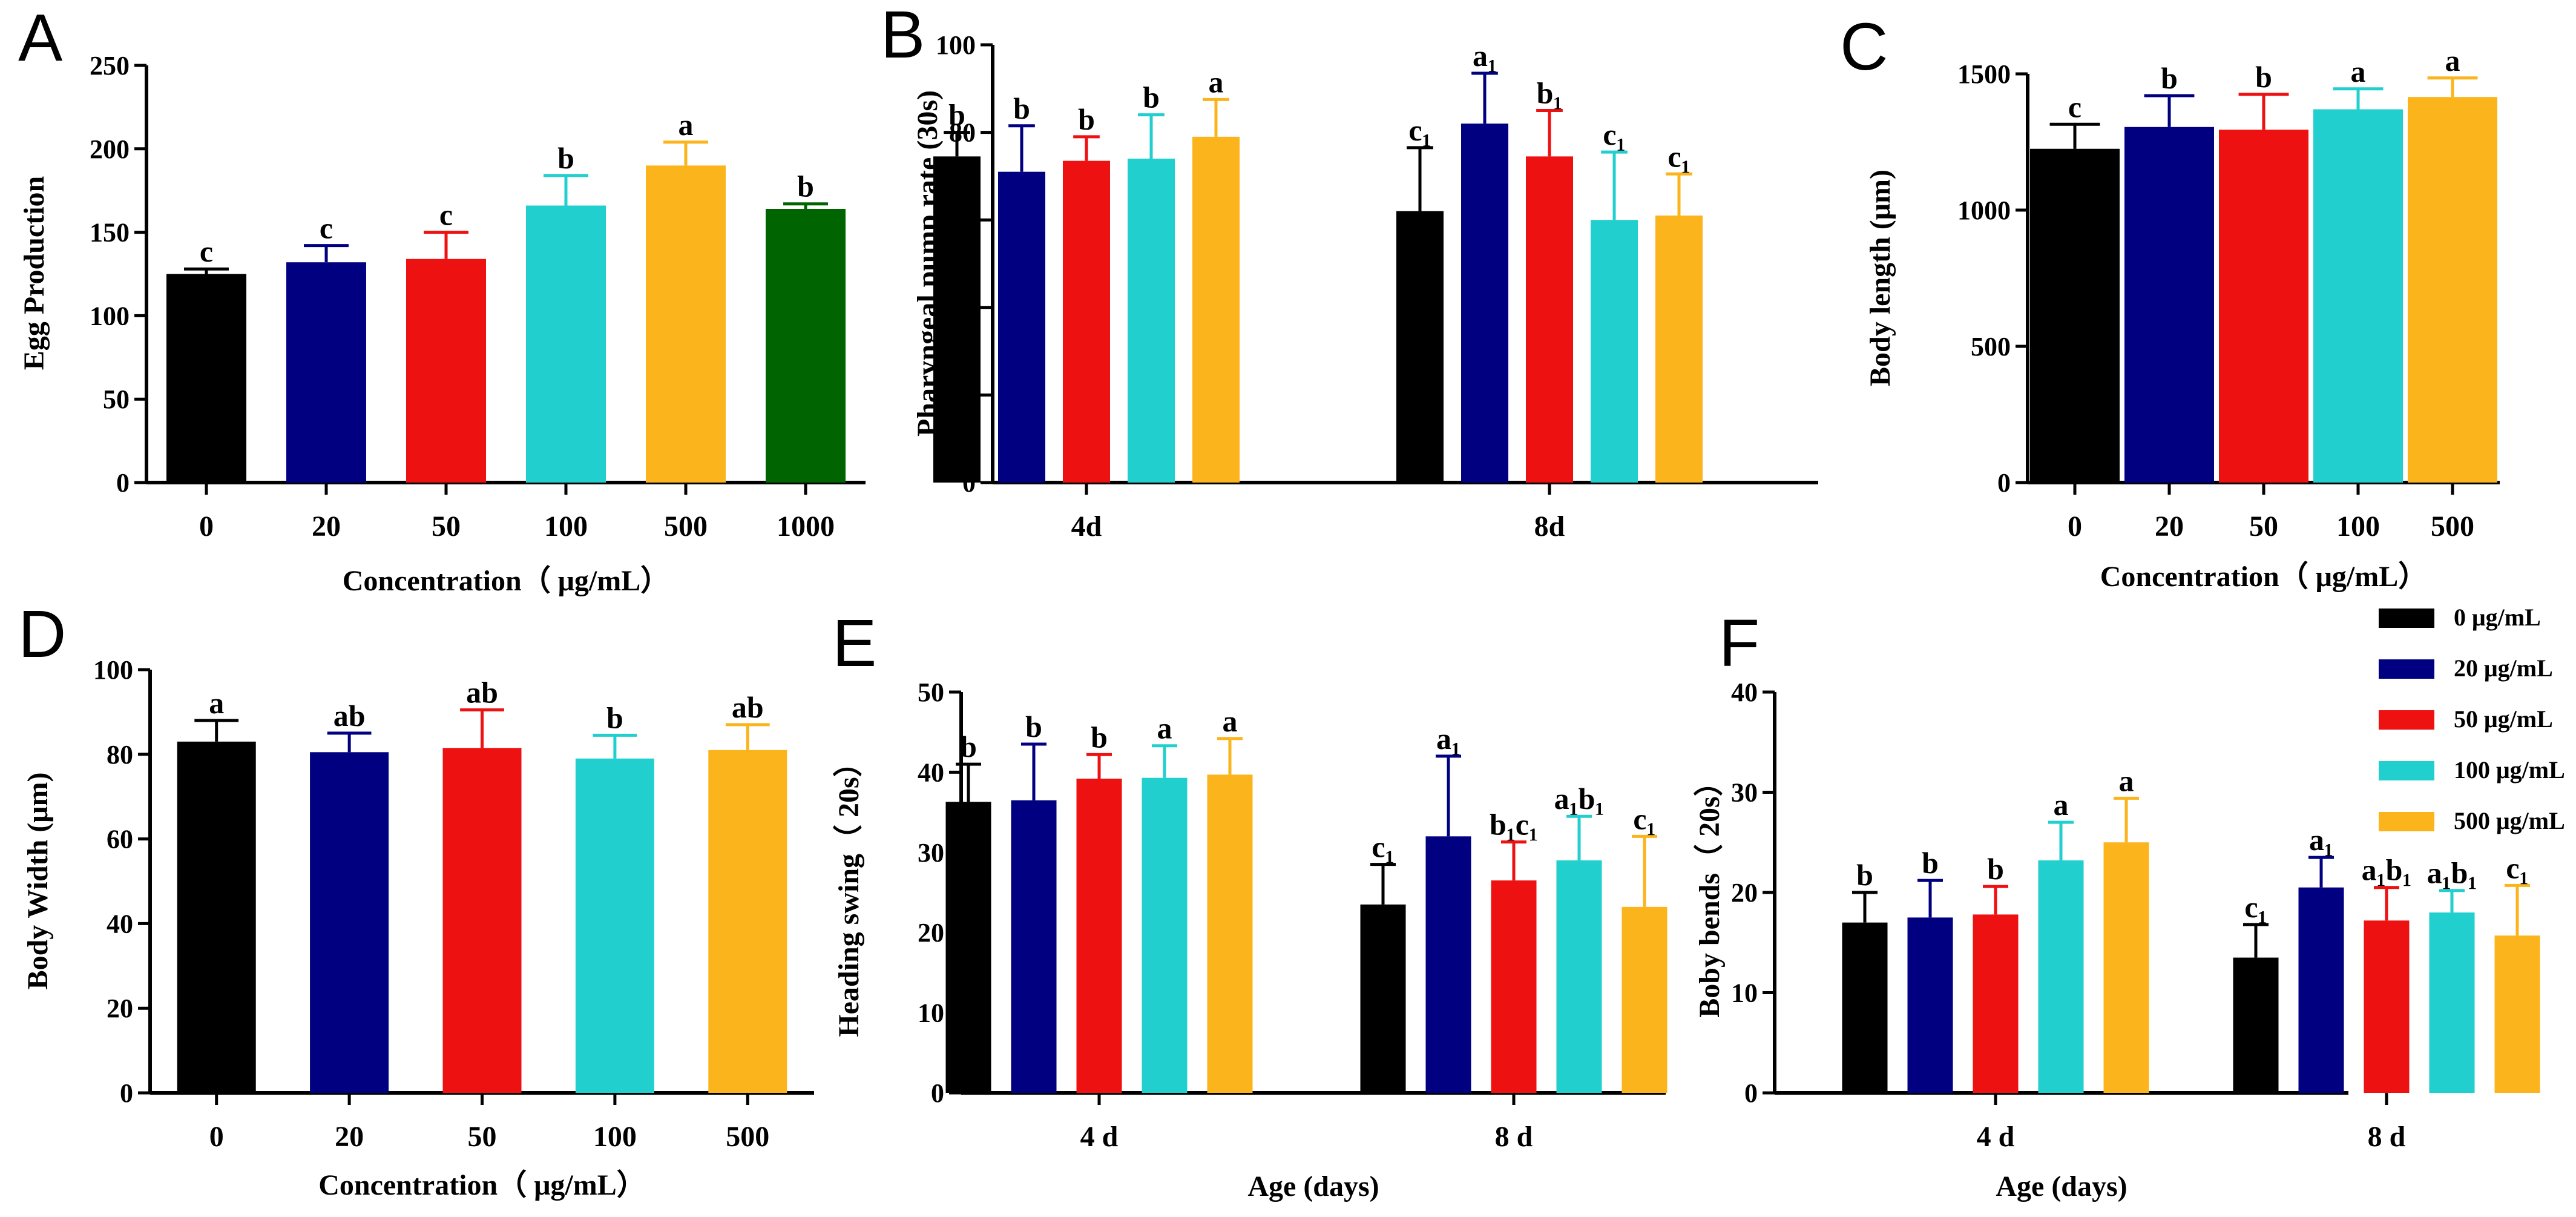  I want to click on panel-letter-f: F, so click(1739, 643).